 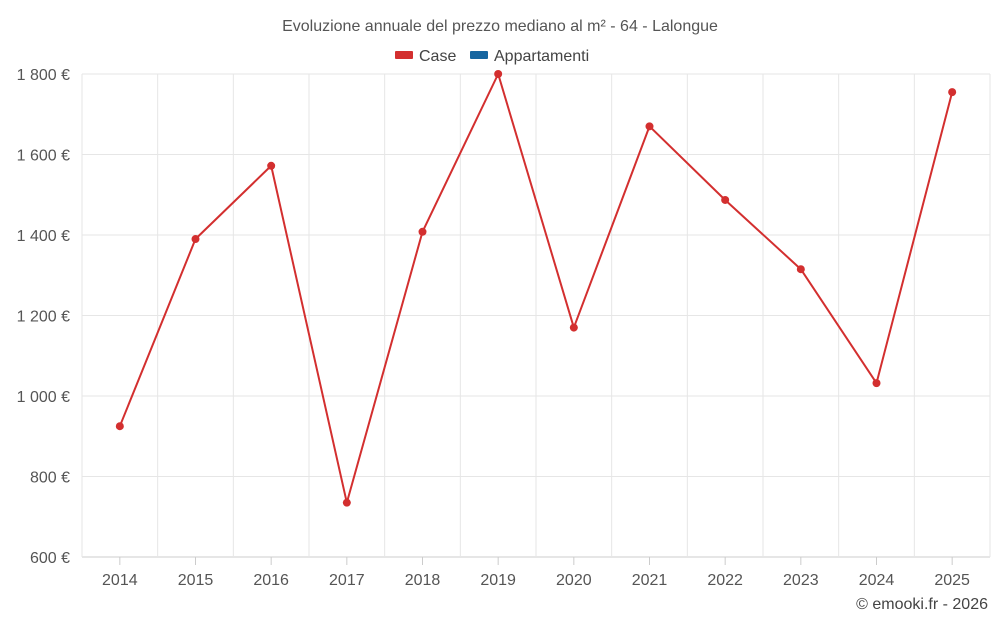 What do you see at coordinates (404, 55) in the screenshot?
I see `legend-swatch-case` at bounding box center [404, 55].